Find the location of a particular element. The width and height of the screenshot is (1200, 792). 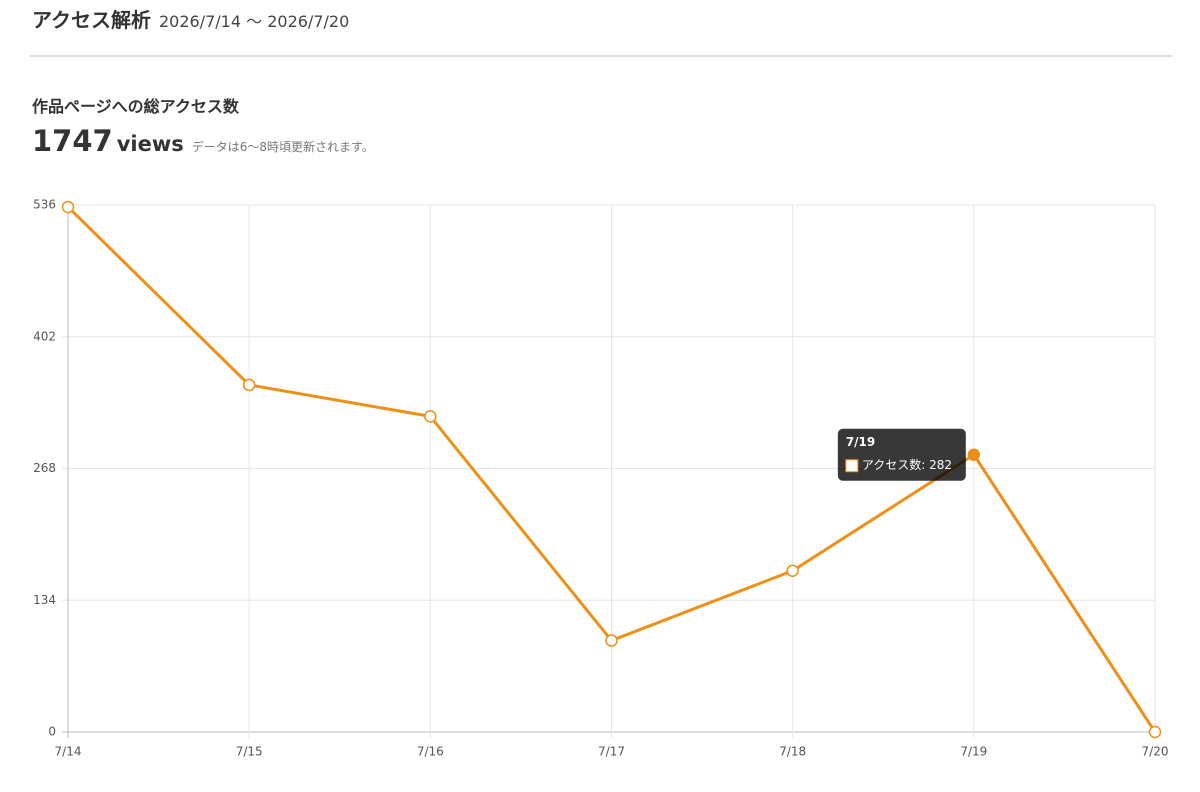

divider is located at coordinates (601, 56).